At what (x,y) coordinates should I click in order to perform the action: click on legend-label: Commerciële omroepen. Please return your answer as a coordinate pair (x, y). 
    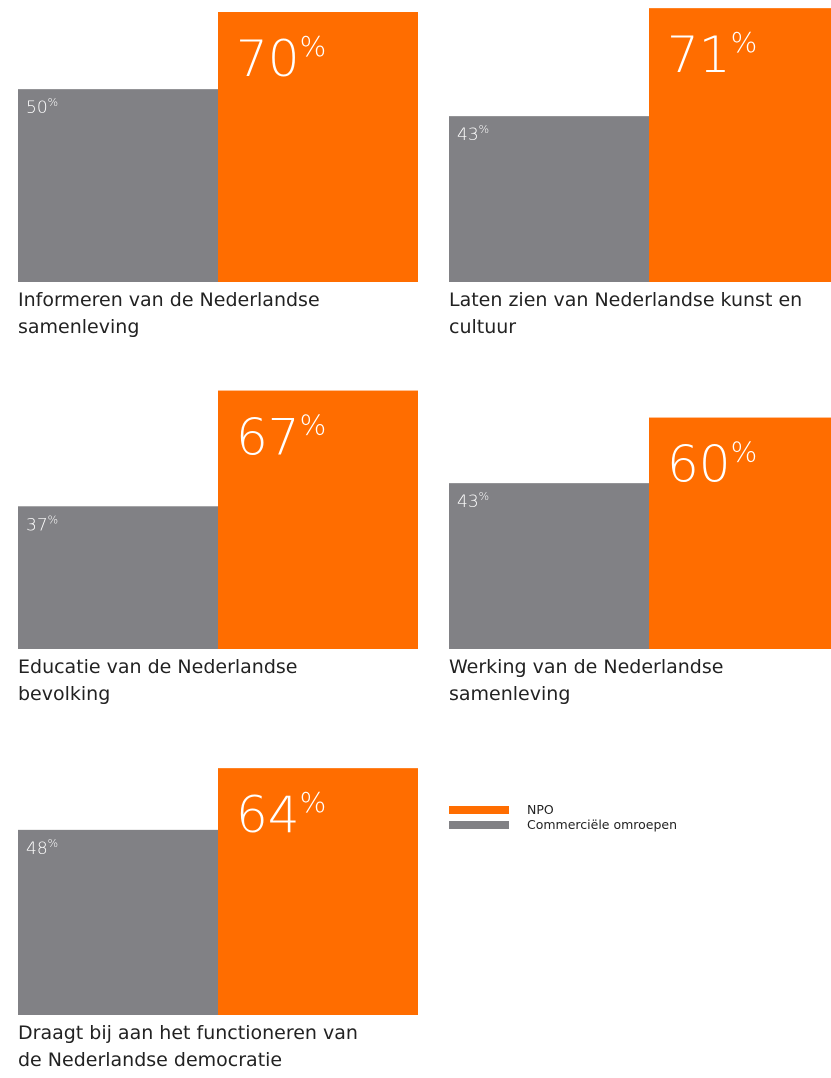
    Looking at the image, I should click on (602, 824).